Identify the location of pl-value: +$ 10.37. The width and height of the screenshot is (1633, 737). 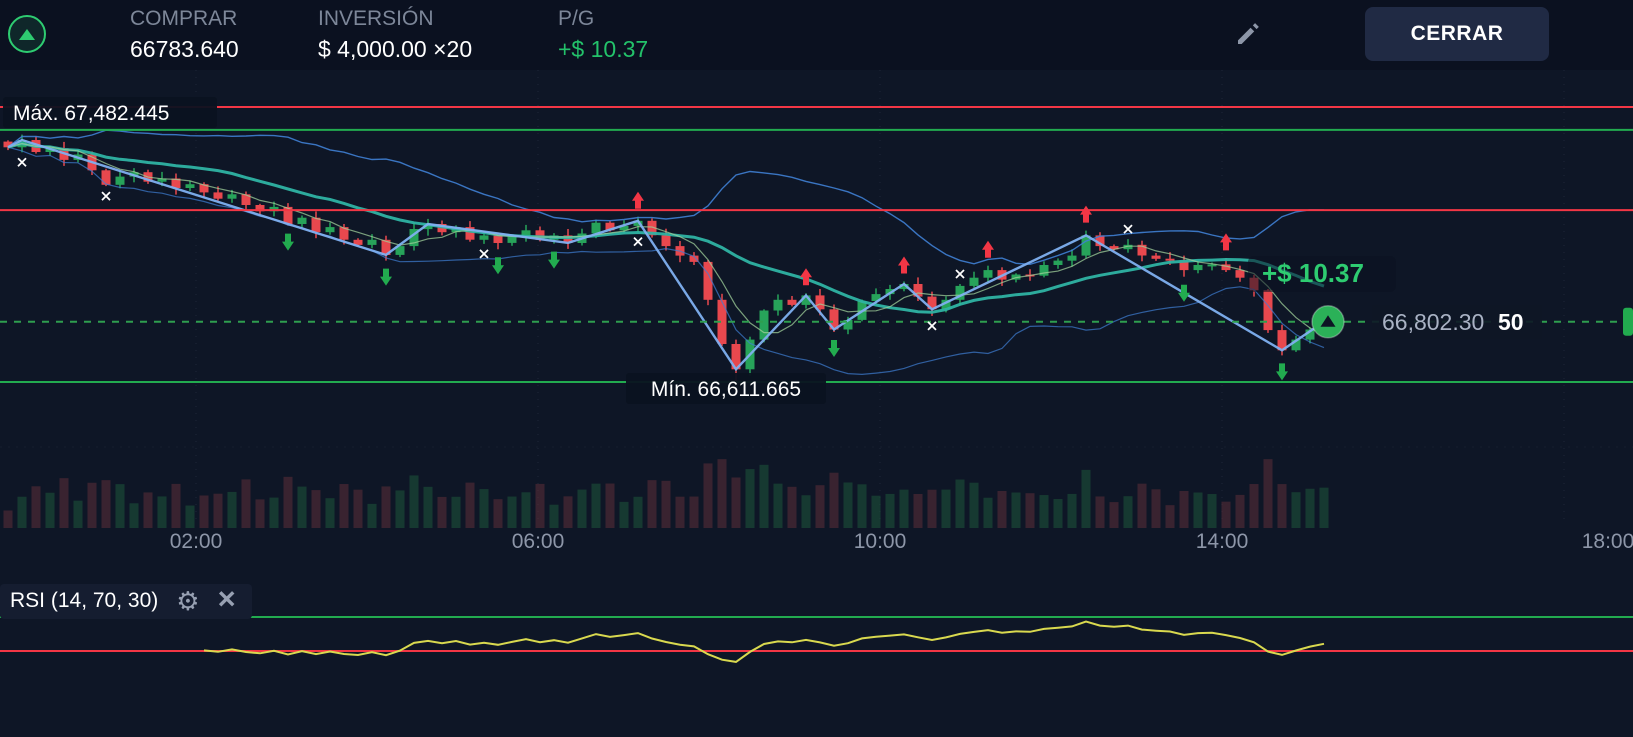
(603, 49).